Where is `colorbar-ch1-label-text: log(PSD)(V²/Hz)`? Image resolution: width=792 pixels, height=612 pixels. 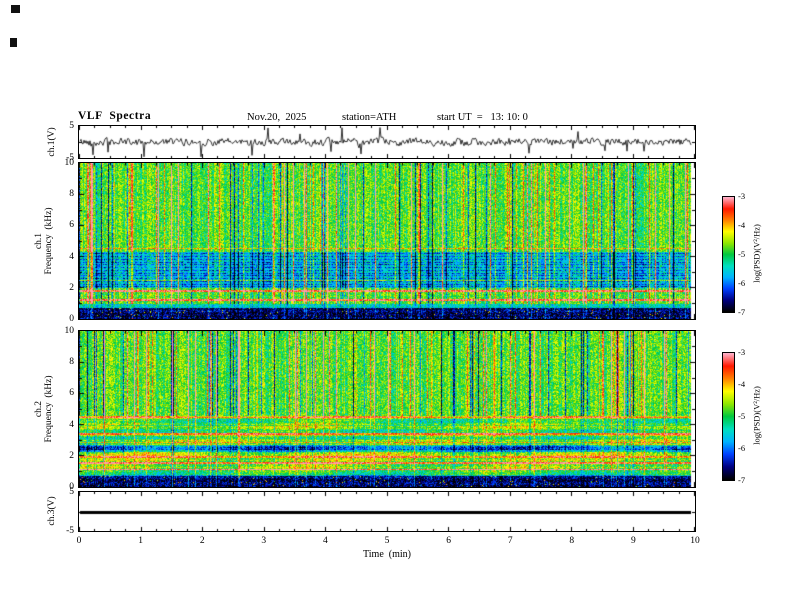 colorbar-ch1-label-text: log(PSD)(V²/Hz) is located at coordinates (756, 253).